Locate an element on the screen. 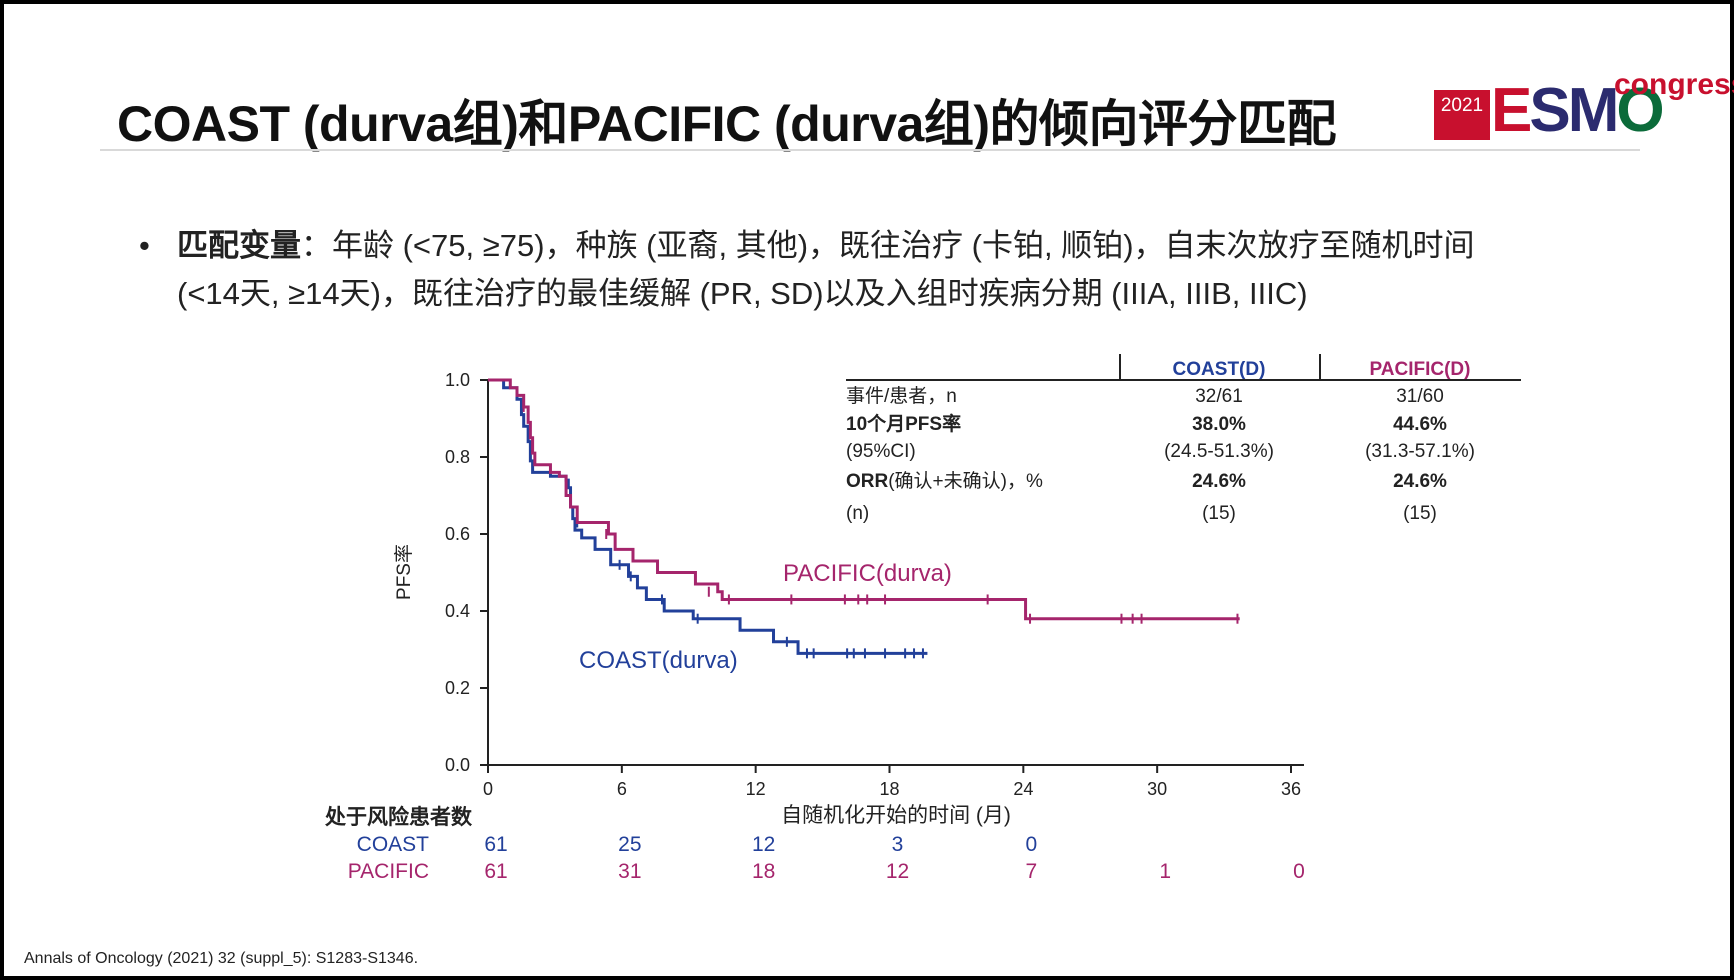 This screenshot has height=980, width=1734. table-cell-pacific: (31.3-57.1%) is located at coordinates (1420, 451).